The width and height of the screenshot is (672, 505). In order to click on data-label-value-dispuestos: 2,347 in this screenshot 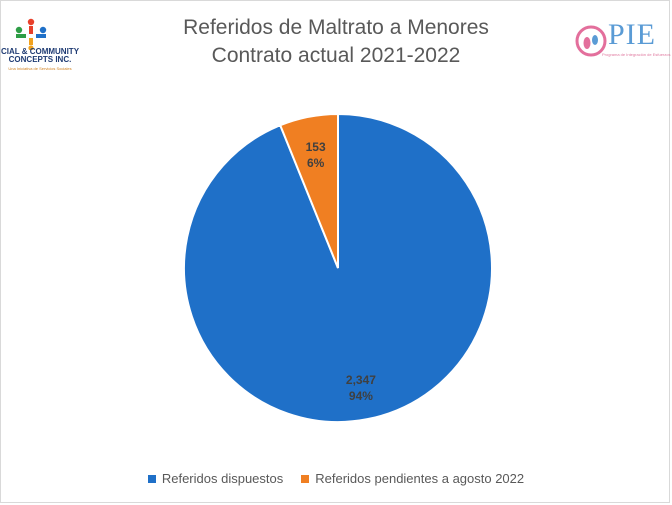, I will do `click(361, 380)`.